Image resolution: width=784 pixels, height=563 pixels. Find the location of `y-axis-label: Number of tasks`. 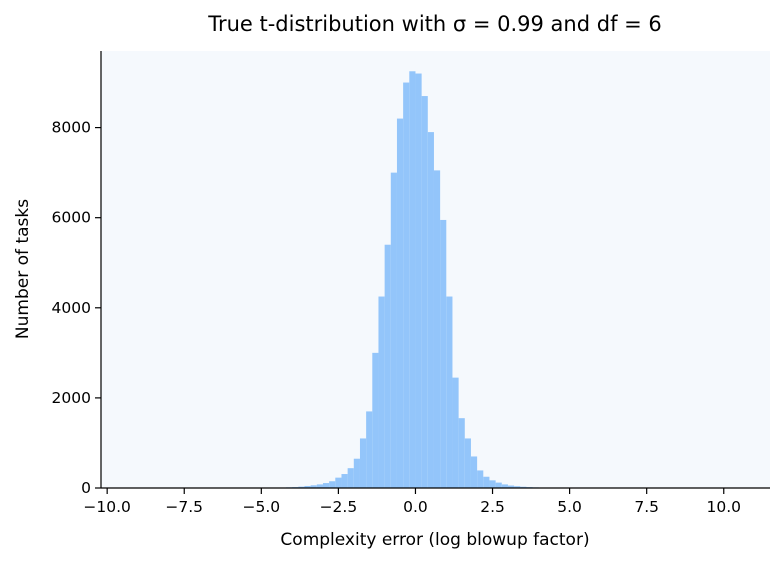

y-axis-label: Number of tasks is located at coordinates (23, 269).